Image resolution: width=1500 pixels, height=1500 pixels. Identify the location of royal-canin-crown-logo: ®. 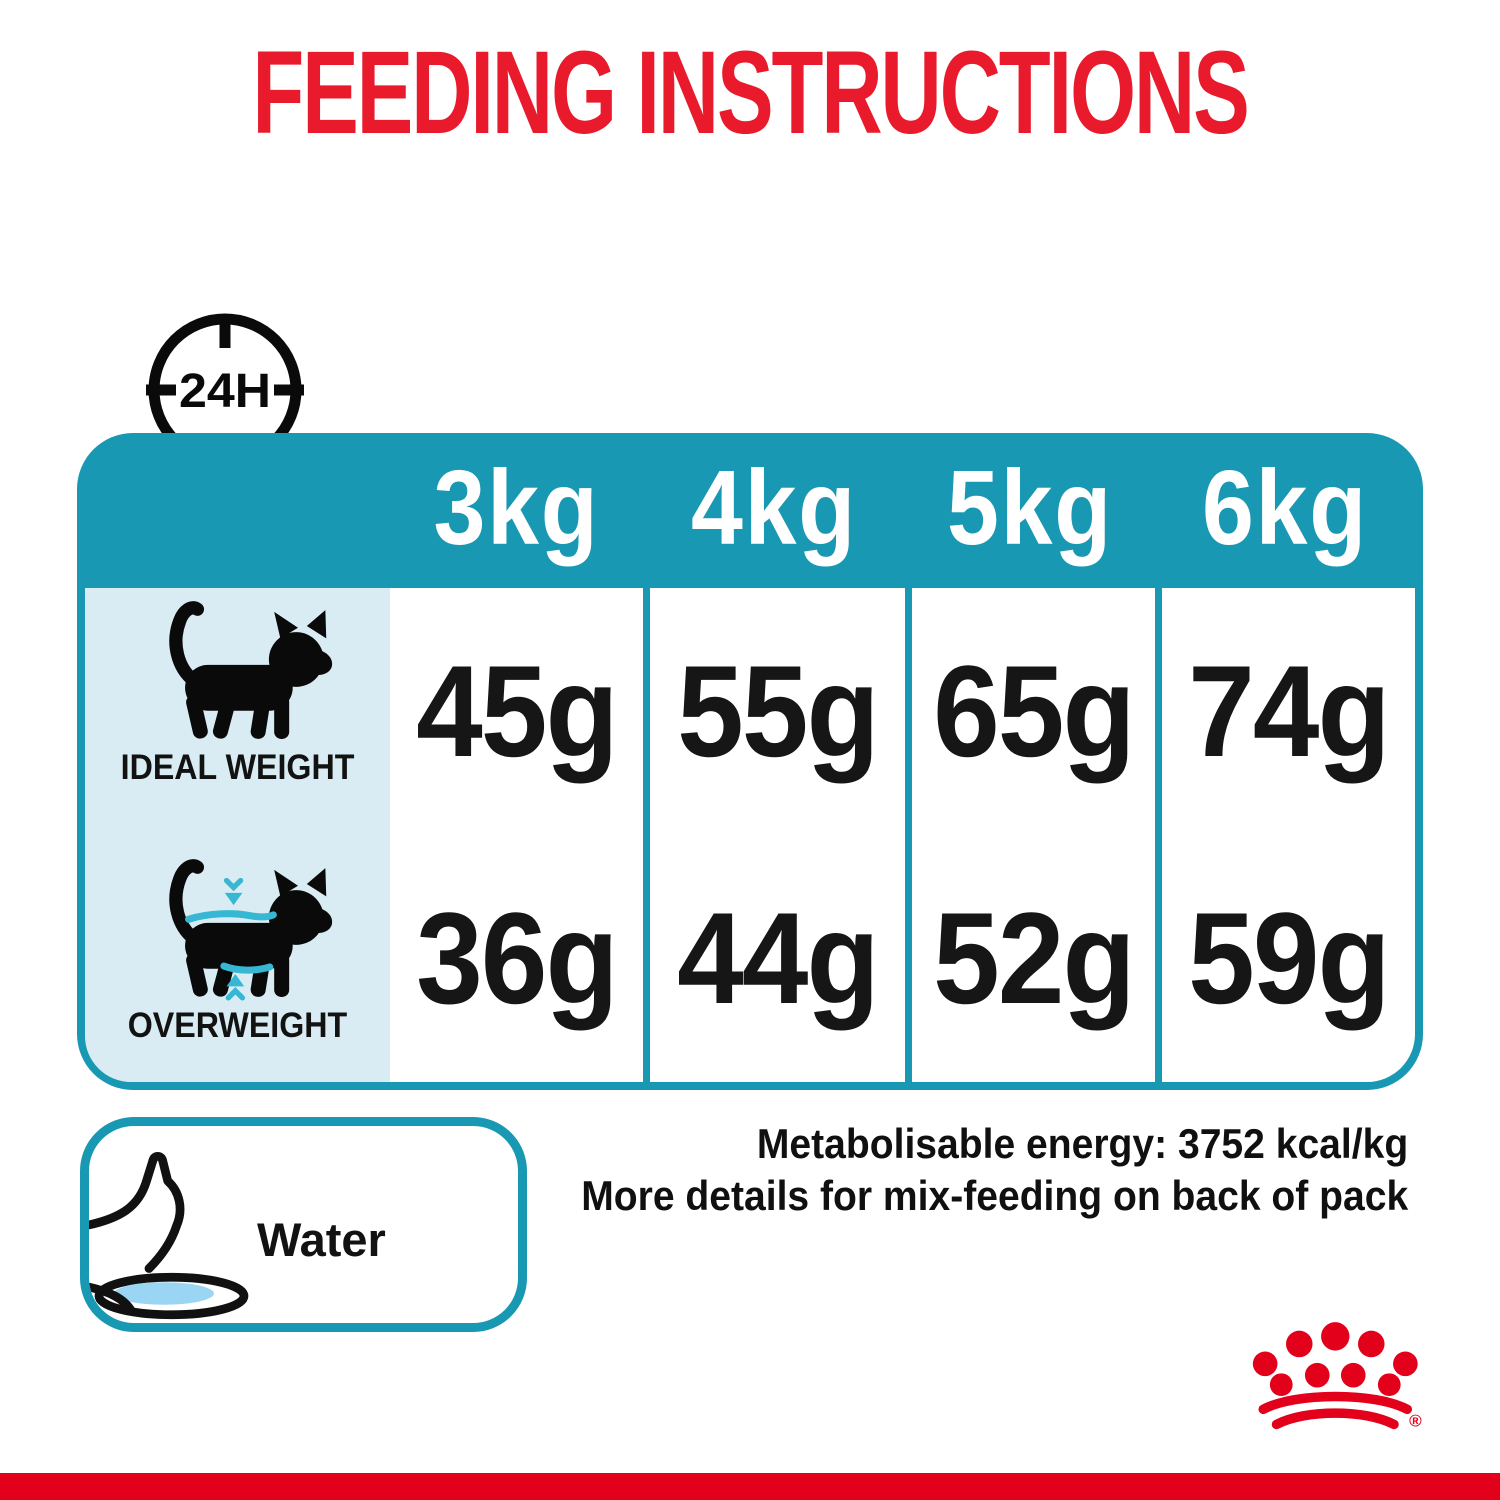
(1337, 1376).